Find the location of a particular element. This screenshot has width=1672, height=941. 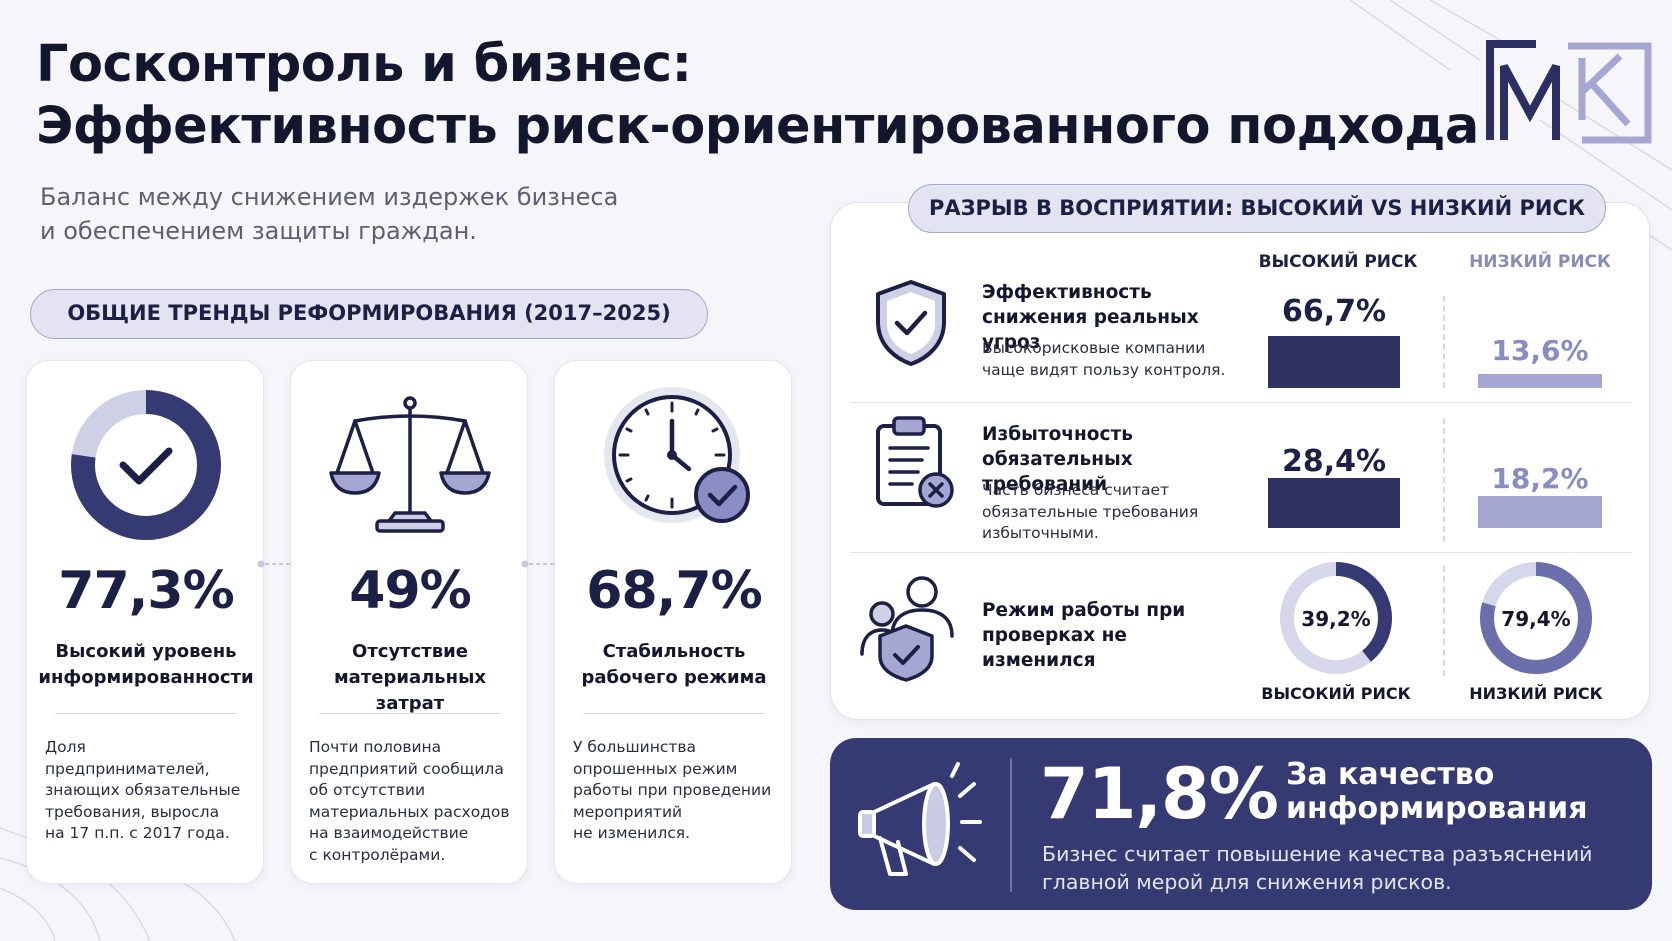

callout-desc-line: главной мерой для снижения рисков. is located at coordinates (1247, 882).